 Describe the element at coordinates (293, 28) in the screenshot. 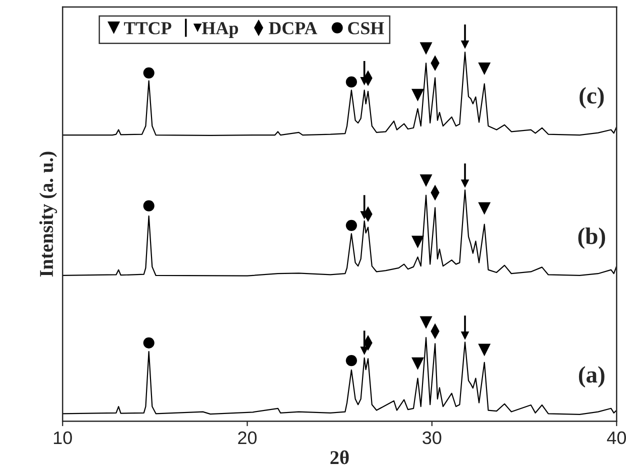

I see `legend-label: DCPA` at that location.